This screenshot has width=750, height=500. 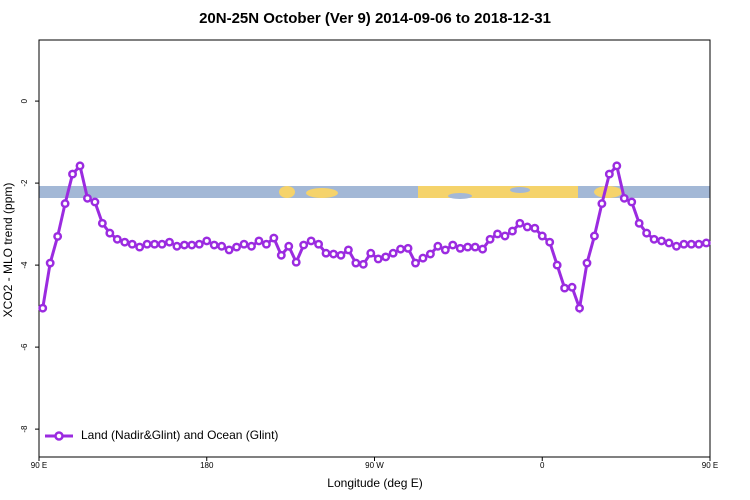 I want to click on y-tick-label: -4, so click(x=24, y=265).